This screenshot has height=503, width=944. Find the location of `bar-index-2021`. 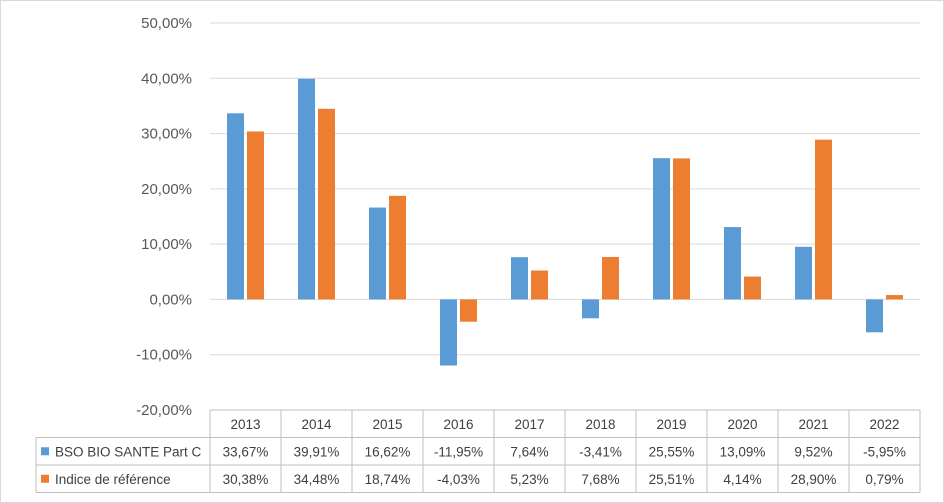

bar-index-2021 is located at coordinates (823, 219).